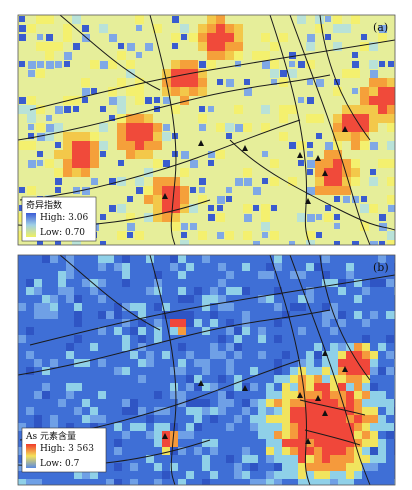 The width and height of the screenshot is (412, 490). What do you see at coordinates (381, 267) in the screenshot?
I see `panel-tag: (b)` at bounding box center [381, 267].